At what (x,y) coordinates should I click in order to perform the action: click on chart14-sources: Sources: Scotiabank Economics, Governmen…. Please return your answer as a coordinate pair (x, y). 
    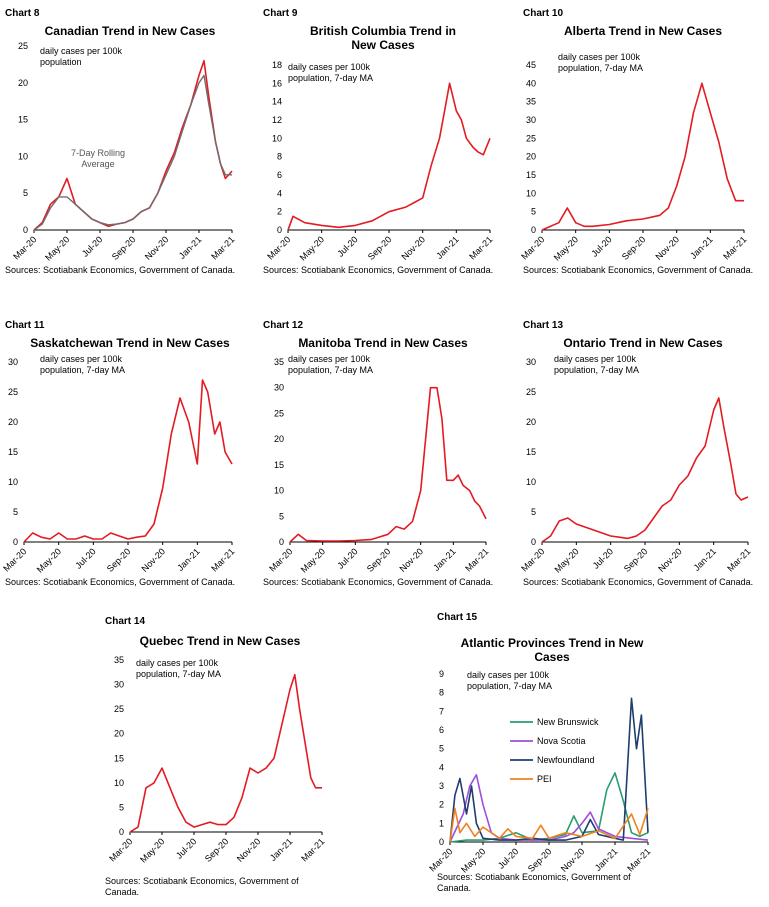
    Looking at the image, I should click on (202, 886).